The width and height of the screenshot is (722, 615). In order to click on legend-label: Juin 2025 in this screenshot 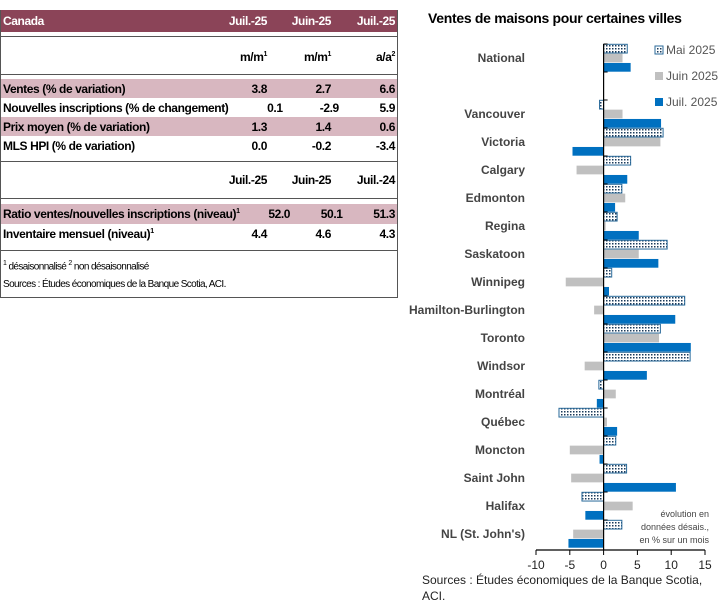, I will do `click(692, 76)`.